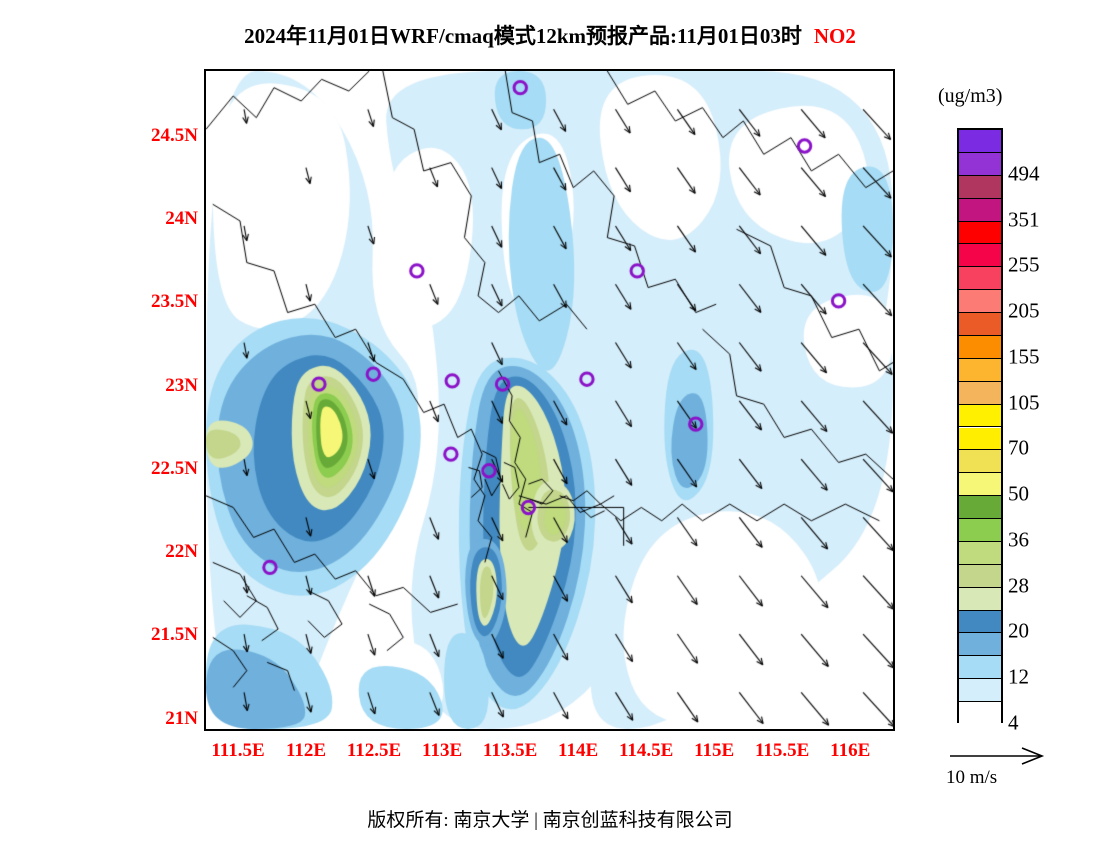 The height and width of the screenshot is (850, 1100). Describe the element at coordinates (174, 468) in the screenshot. I see `y-axis-tick-label: 22.5N` at that location.